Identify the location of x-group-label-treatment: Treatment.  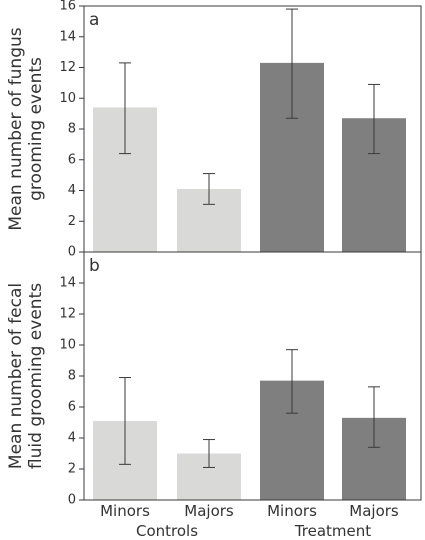
(332, 531).